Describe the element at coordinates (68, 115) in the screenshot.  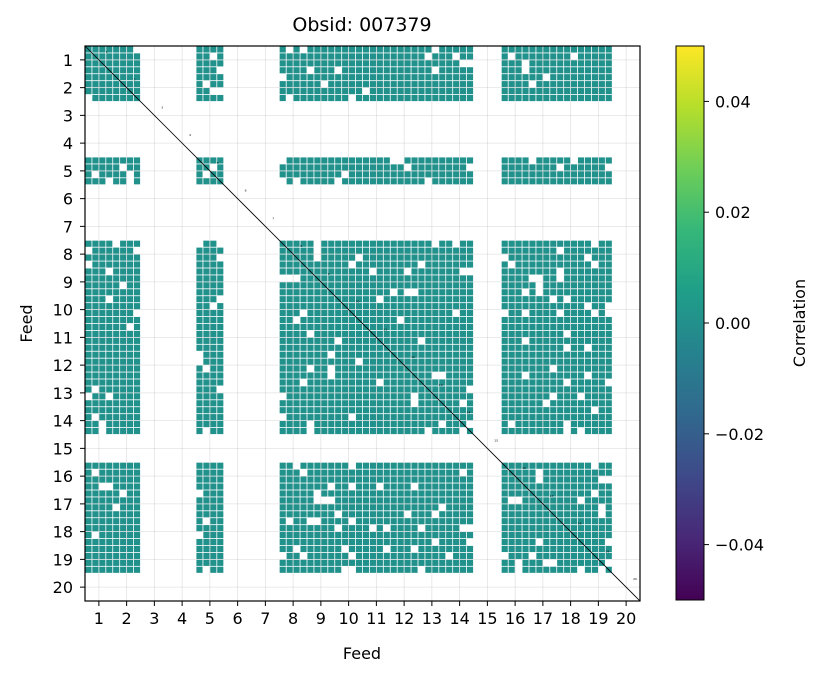
I see `y-tick-label: 3` at that location.